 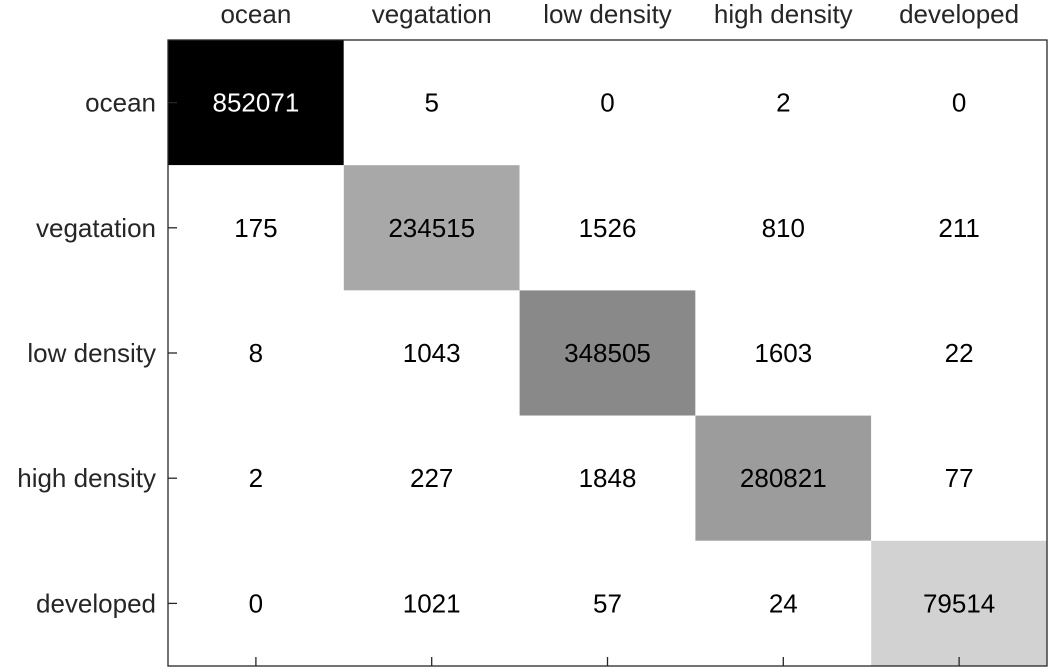 I want to click on cell-value-r2-c4: 22, so click(x=959, y=353).